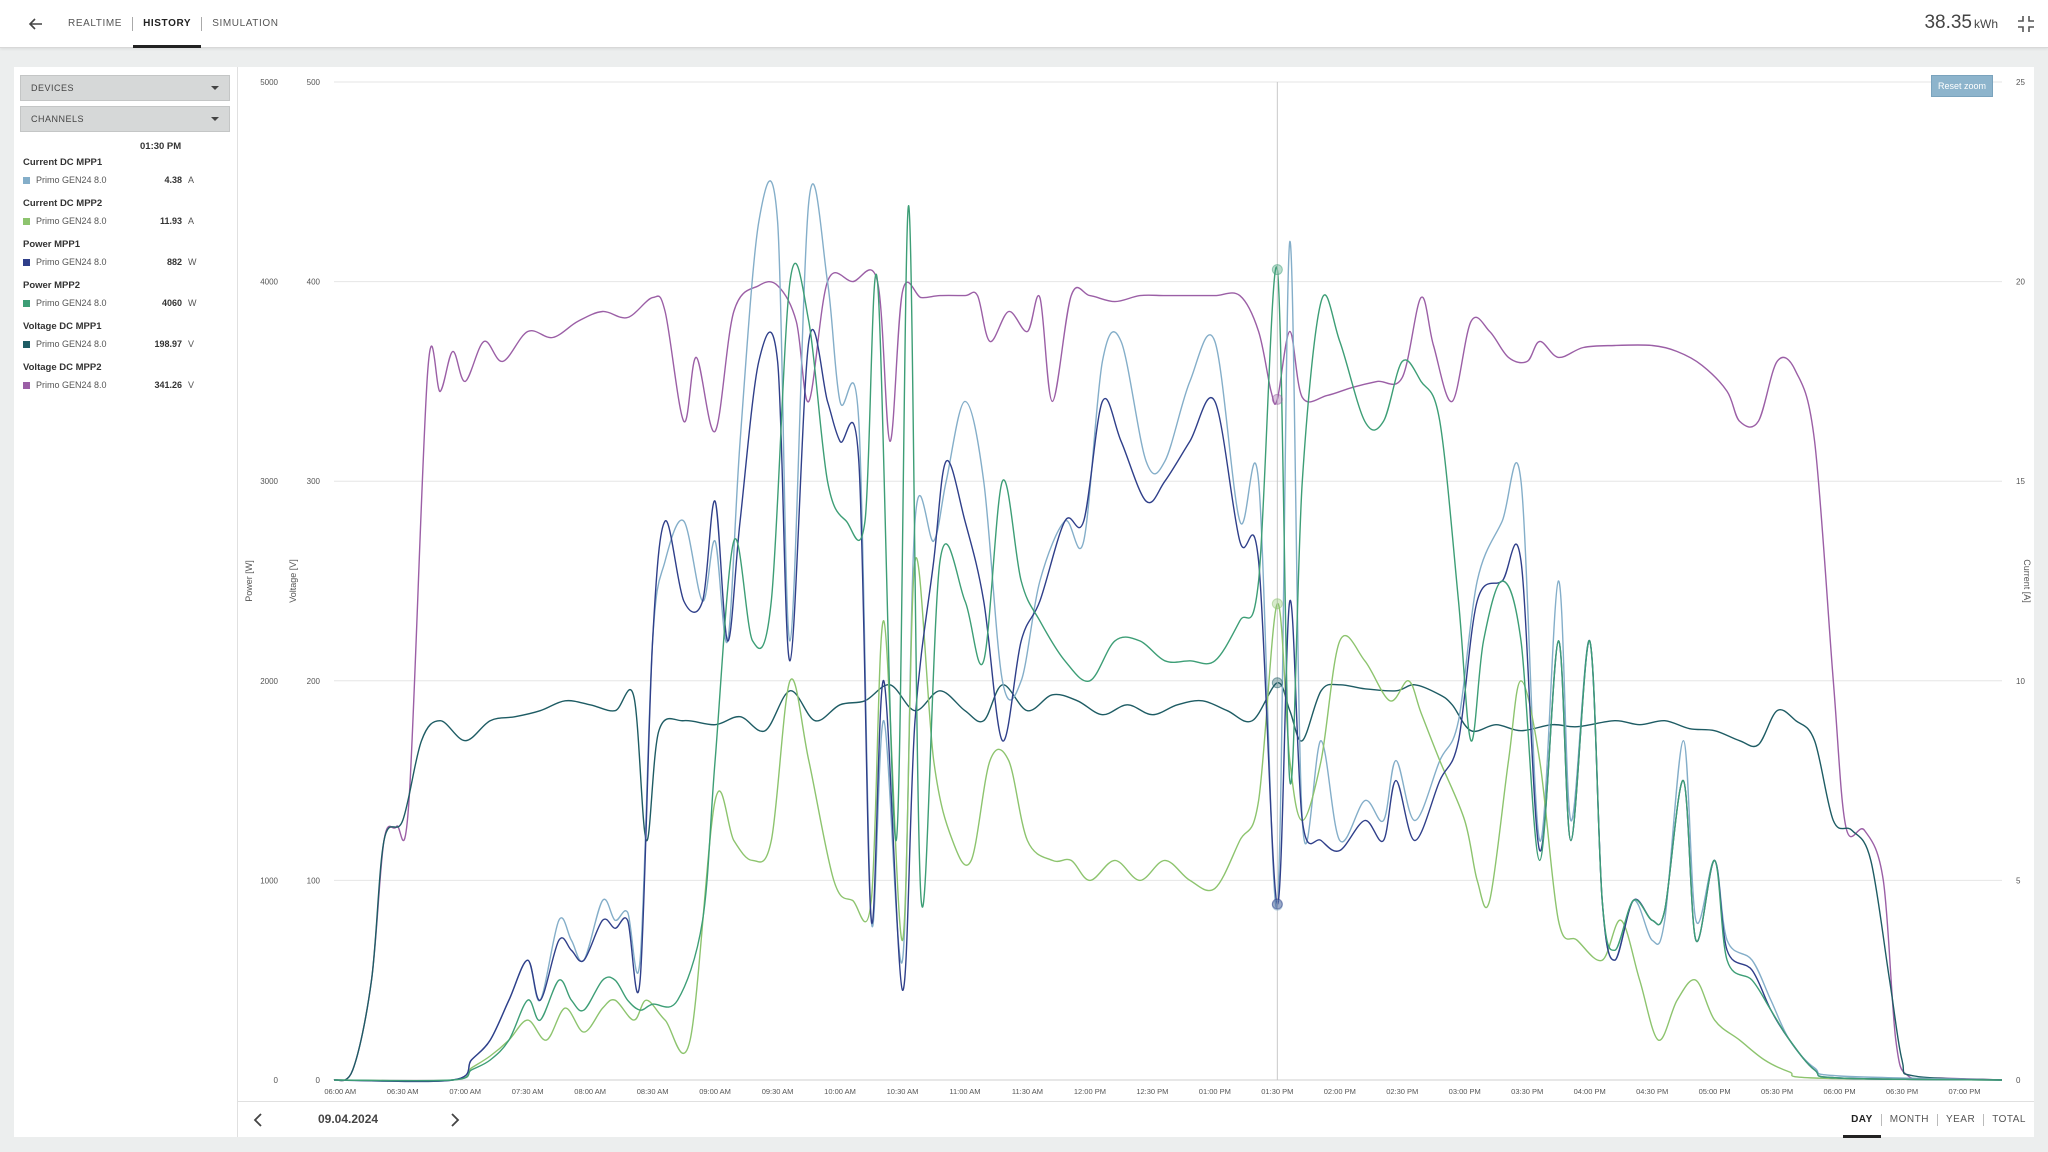 The height and width of the screenshot is (1152, 2048). What do you see at coordinates (454, 1120) in the screenshot?
I see `next-day-button` at bounding box center [454, 1120].